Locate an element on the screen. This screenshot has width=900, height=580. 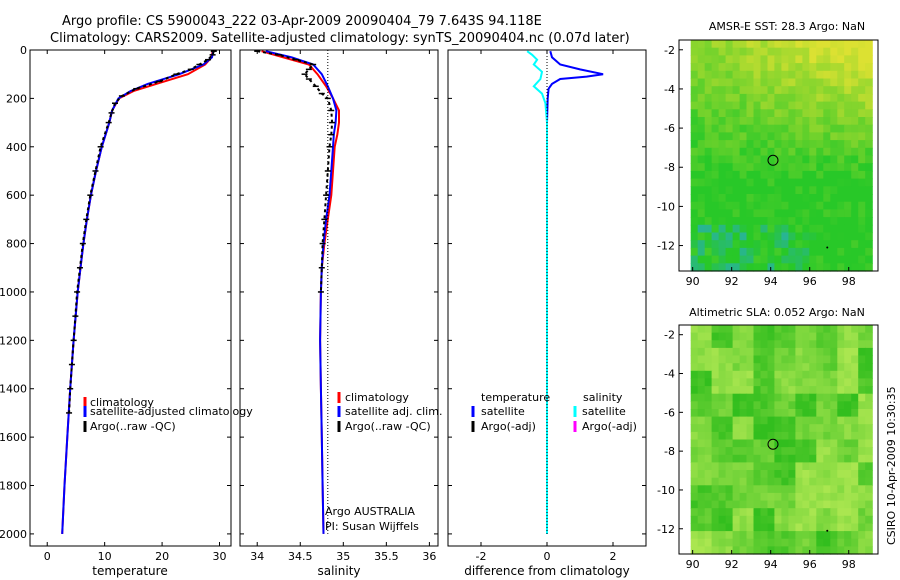
legend-argo: Argo(..raw -QC) is located at coordinates (388, 426).